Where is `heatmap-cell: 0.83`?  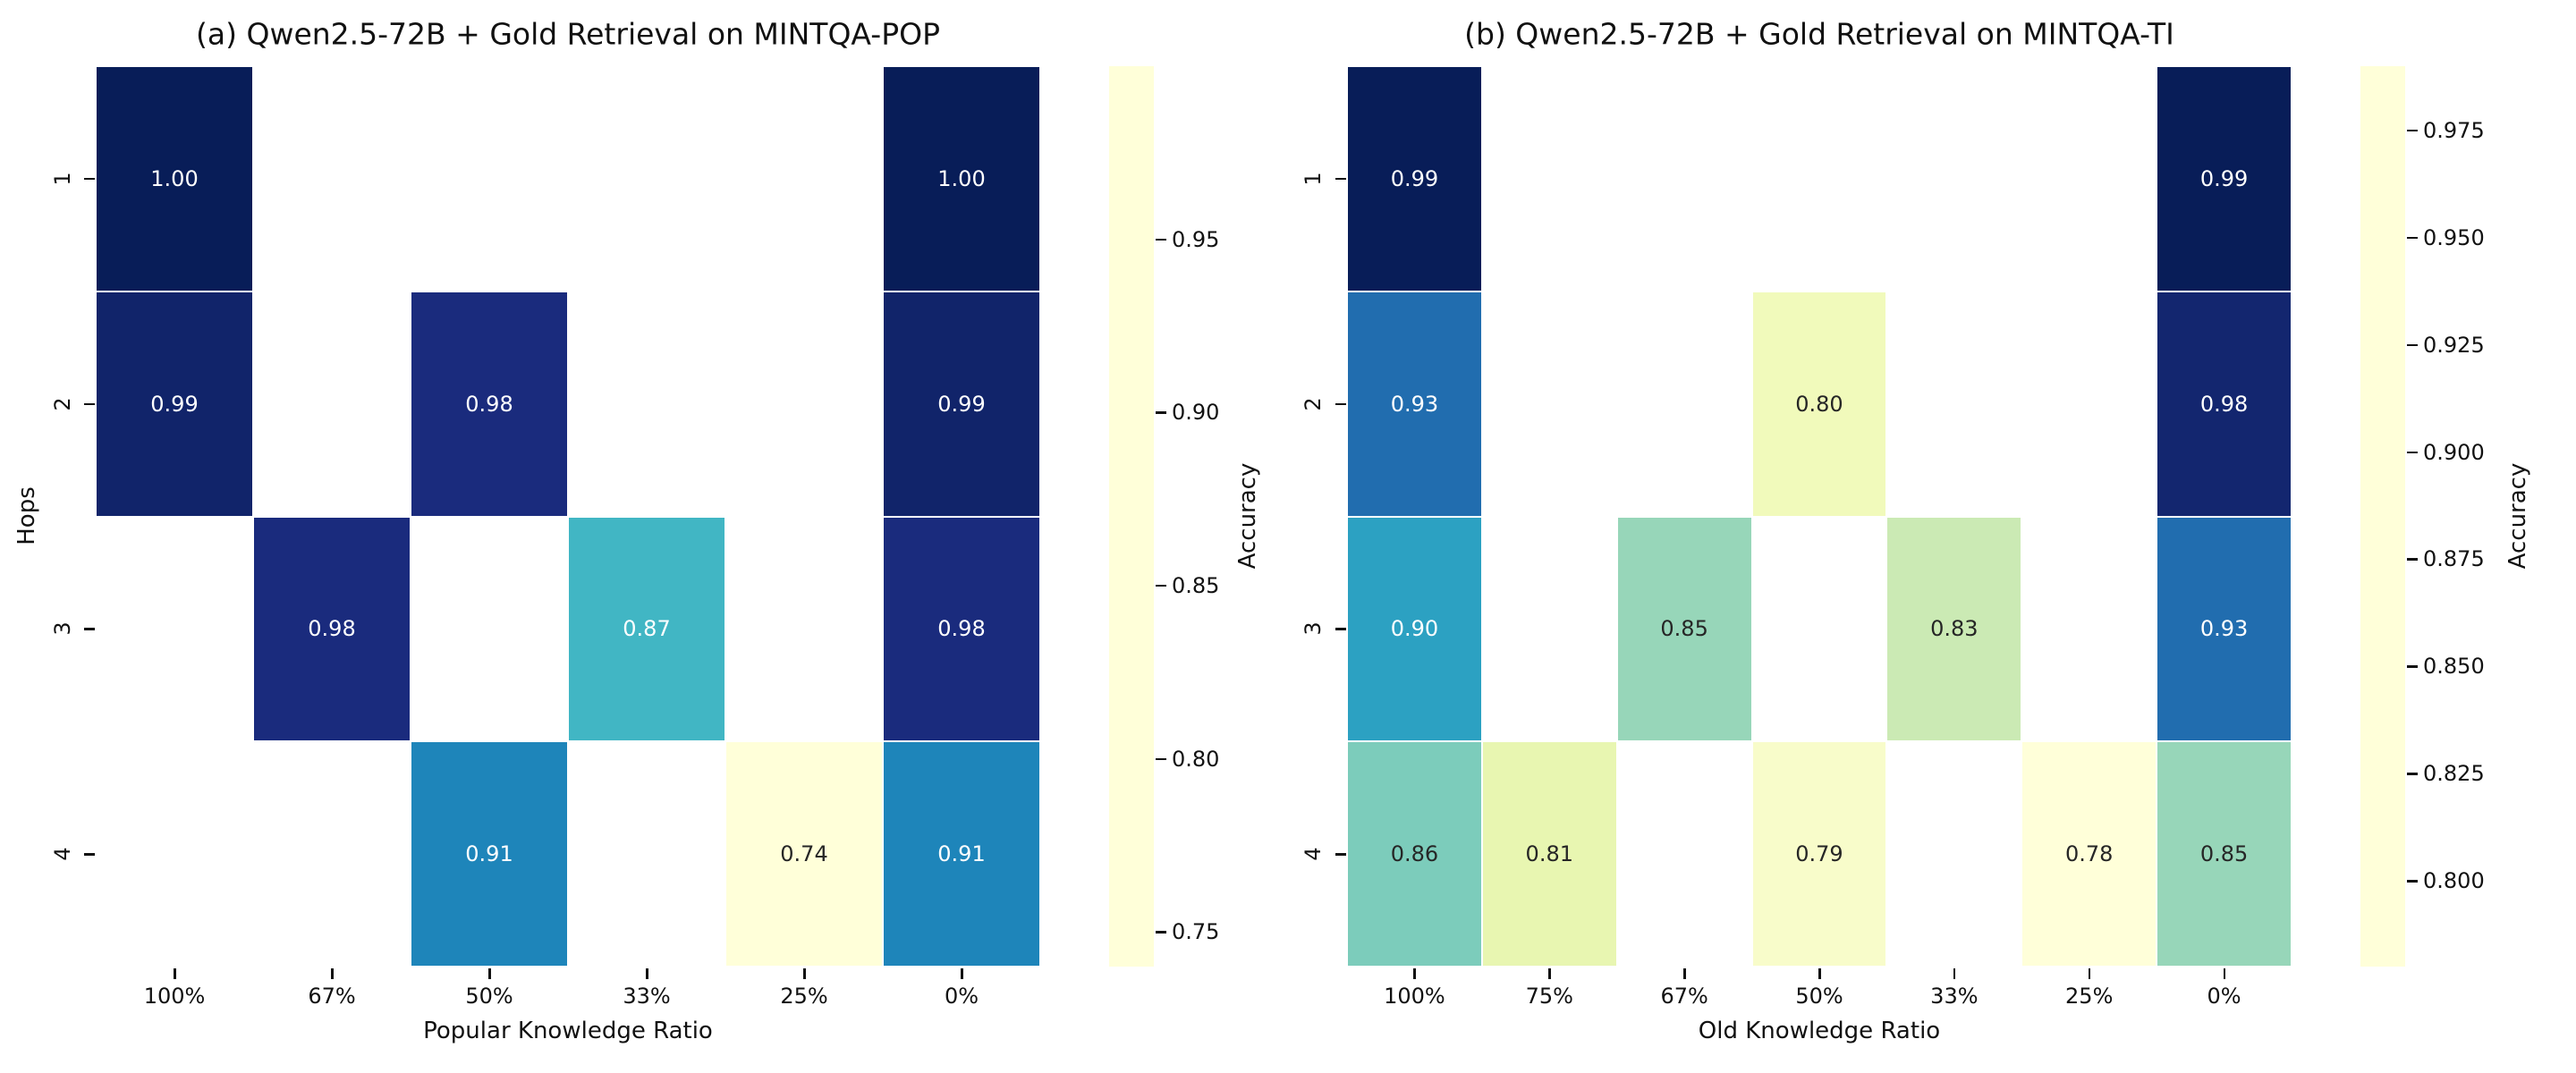
heatmap-cell: 0.83 is located at coordinates (1954, 629).